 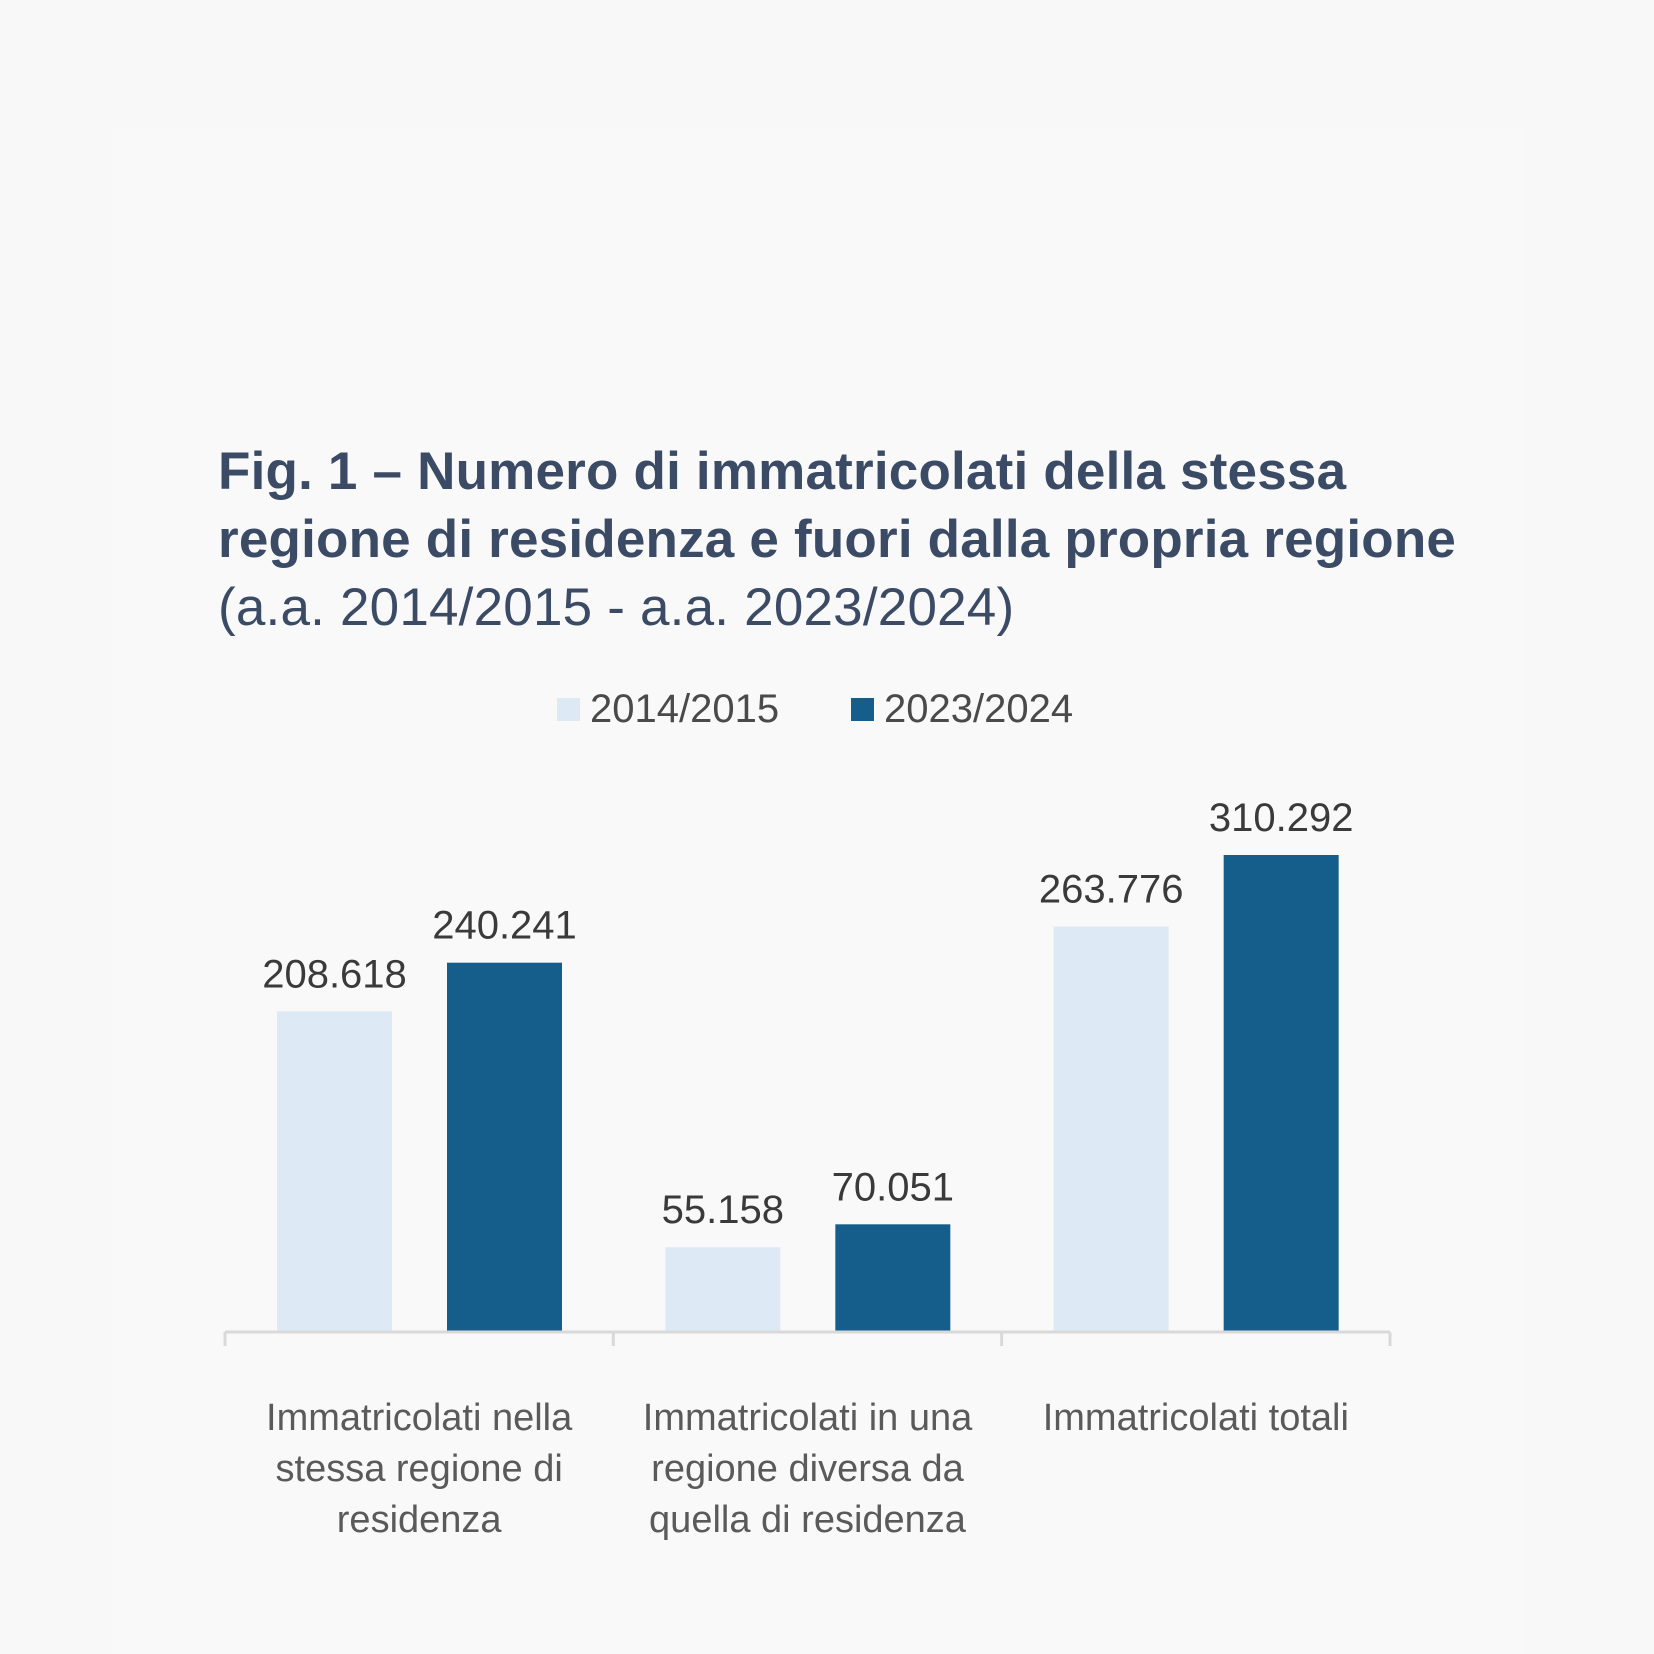 What do you see at coordinates (420, 1520) in the screenshot?
I see `category-label-1-line-3: residenza` at bounding box center [420, 1520].